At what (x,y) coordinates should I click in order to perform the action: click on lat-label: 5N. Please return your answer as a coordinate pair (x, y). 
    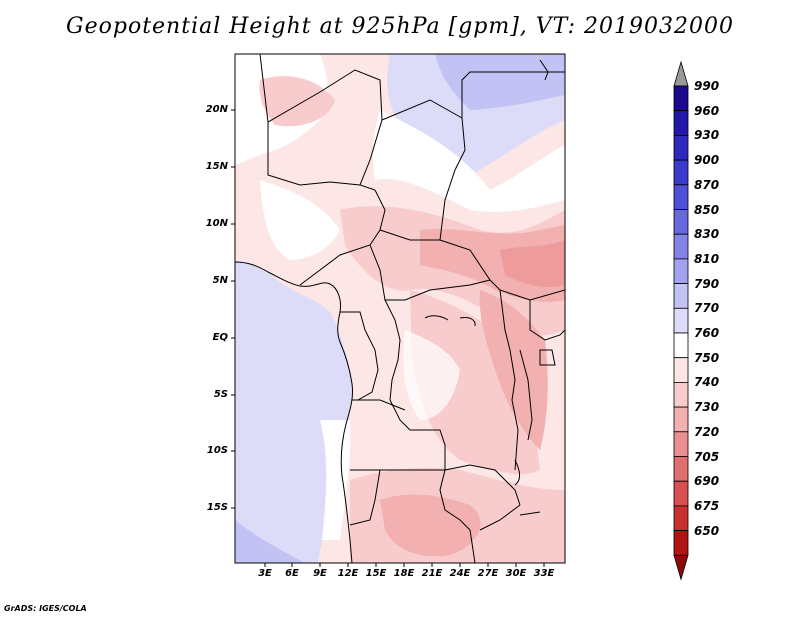
    Looking at the image, I should click on (220, 280).